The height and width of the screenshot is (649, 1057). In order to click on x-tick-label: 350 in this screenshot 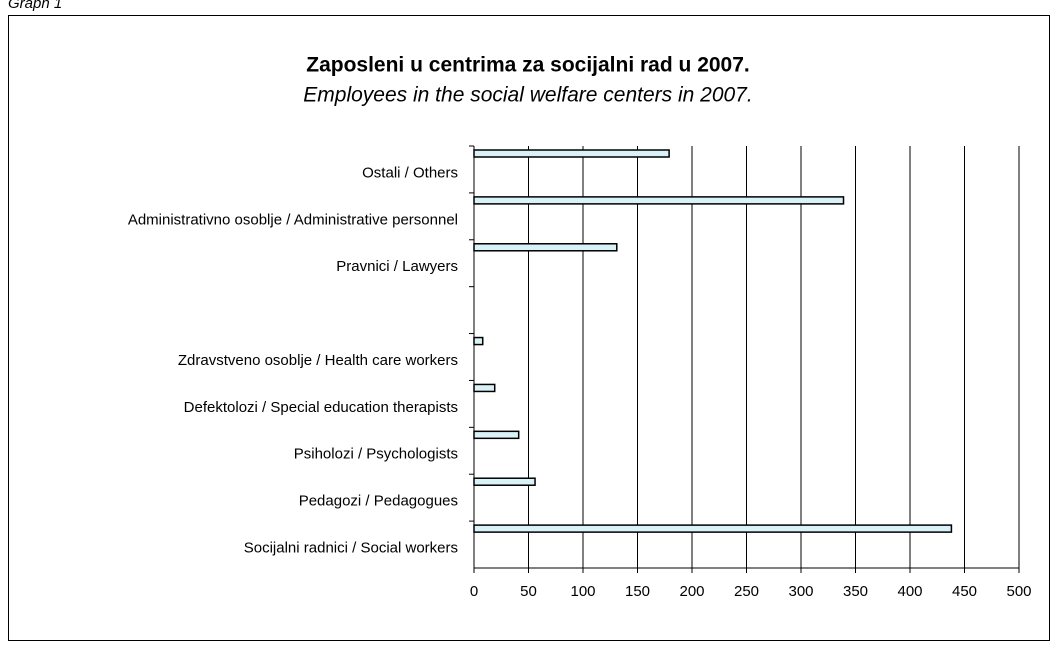, I will do `click(855, 591)`.